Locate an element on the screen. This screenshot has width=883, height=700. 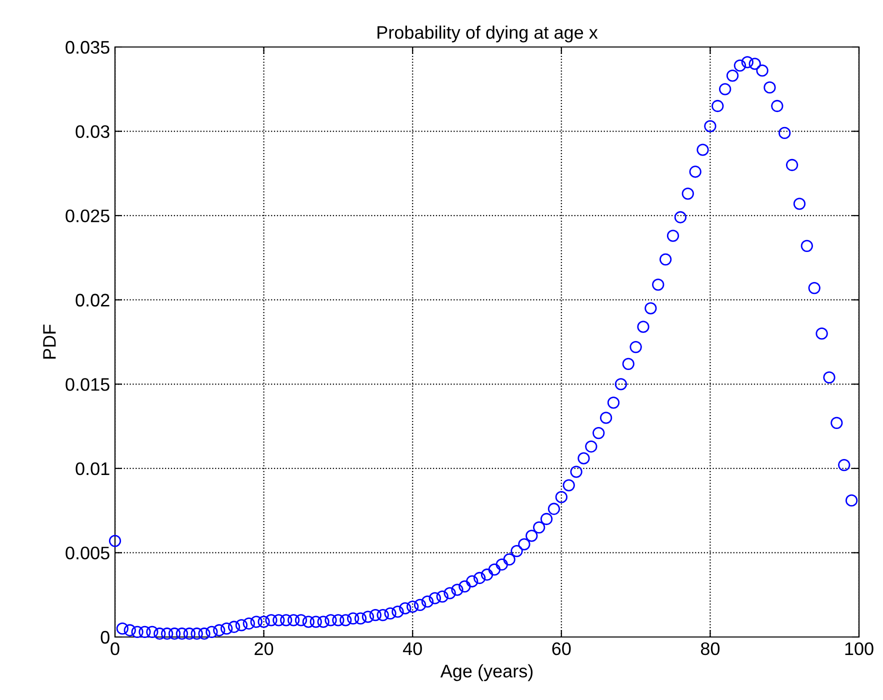
y-tick-label: 0 is located at coordinates (105, 637).